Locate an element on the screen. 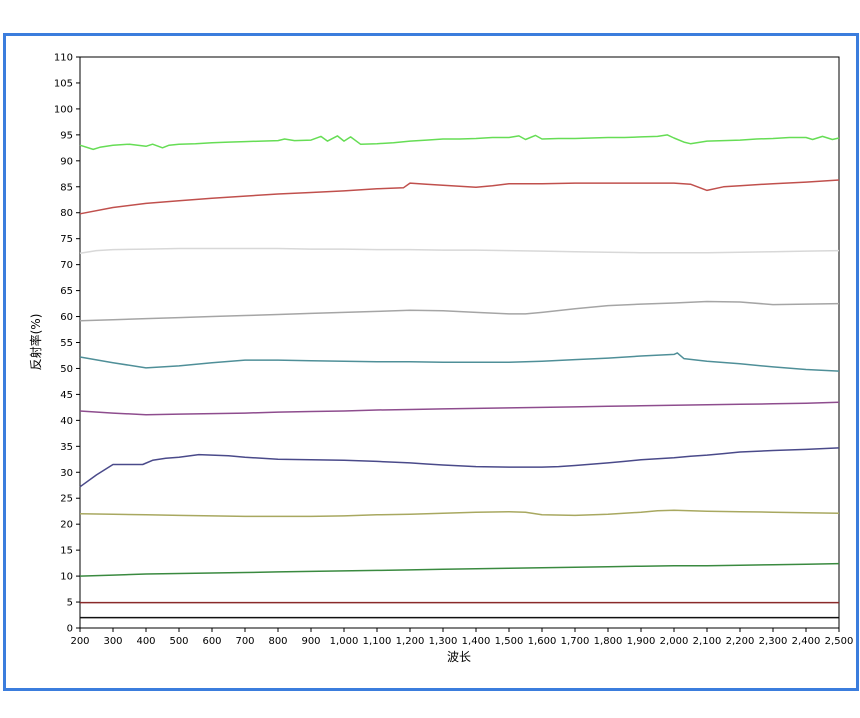  y-tick-label: 105 is located at coordinates (63, 83).